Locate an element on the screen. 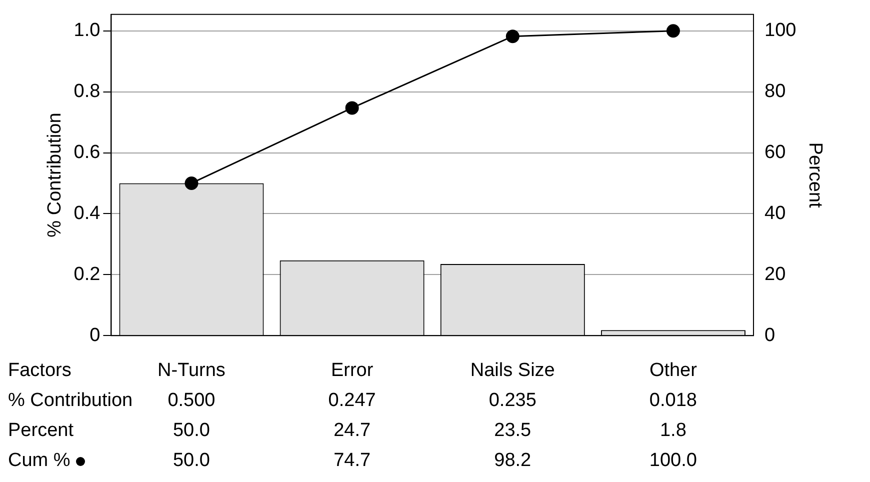  y-tick-label: 1.0 is located at coordinates (87, 31).